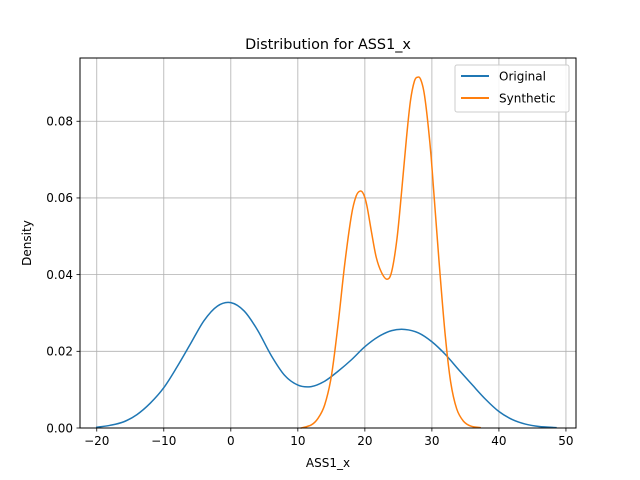 This screenshot has height=480, width=640. What do you see at coordinates (297, 441) in the screenshot?
I see `x-tick-label: 10` at bounding box center [297, 441].